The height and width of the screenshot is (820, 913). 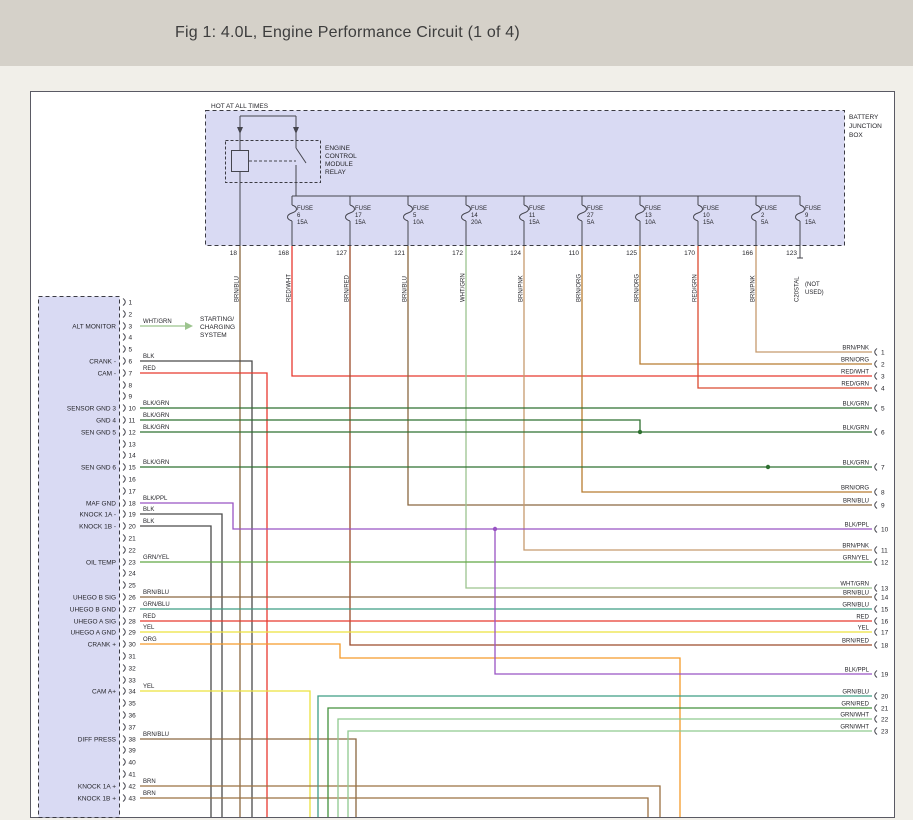 What do you see at coordinates (798, 289) in the screenshot?
I see `top-wire-label: C20STAL` at bounding box center [798, 289].